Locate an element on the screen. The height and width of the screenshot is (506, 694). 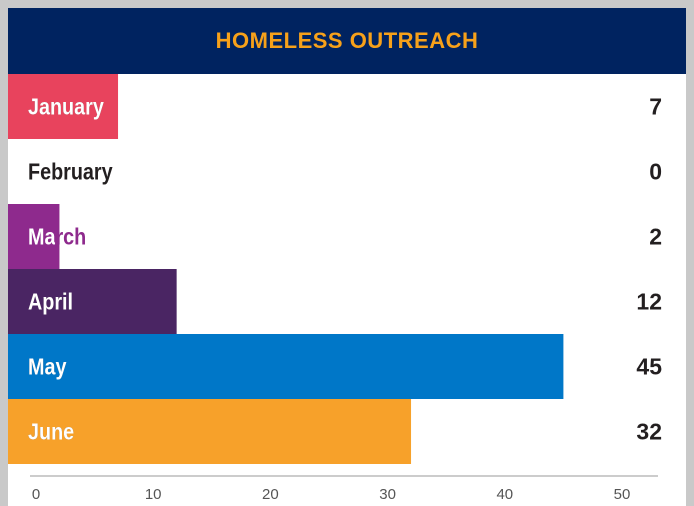
value-label-march: 2 is located at coordinates (655, 237).